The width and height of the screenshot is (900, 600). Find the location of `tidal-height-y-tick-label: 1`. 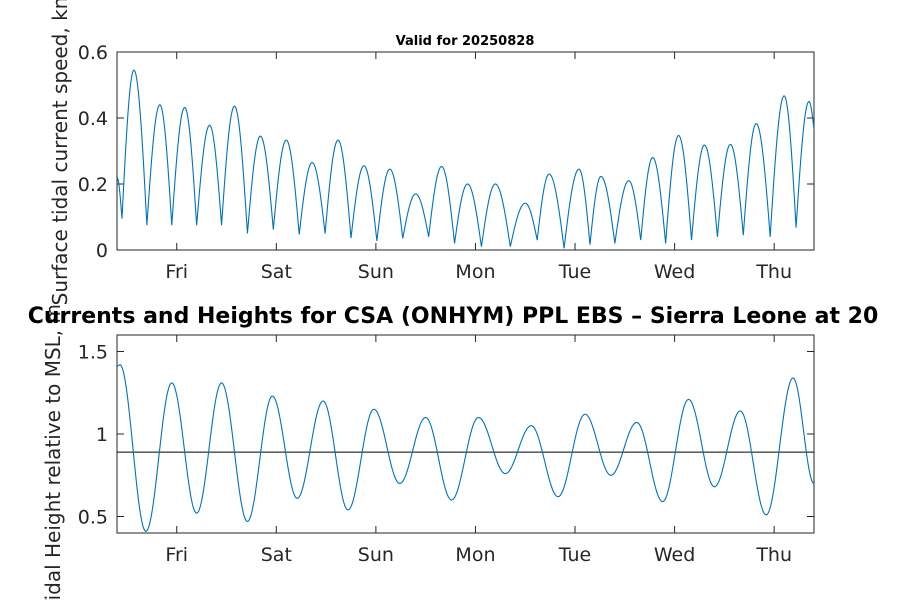

tidal-height-y-tick-label: 1 is located at coordinates (102, 435).